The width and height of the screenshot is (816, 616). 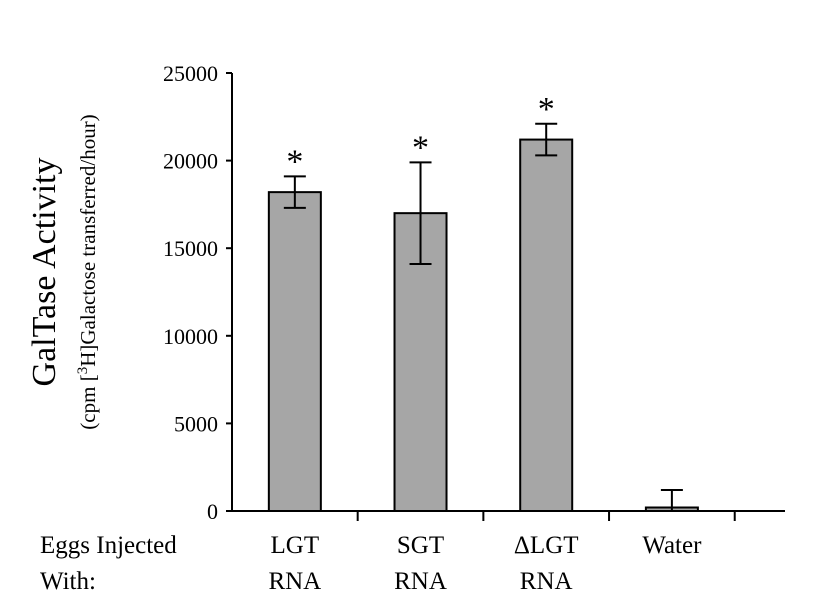 What do you see at coordinates (108, 545) in the screenshot?
I see `group-label-line1: Eggs Injected` at bounding box center [108, 545].